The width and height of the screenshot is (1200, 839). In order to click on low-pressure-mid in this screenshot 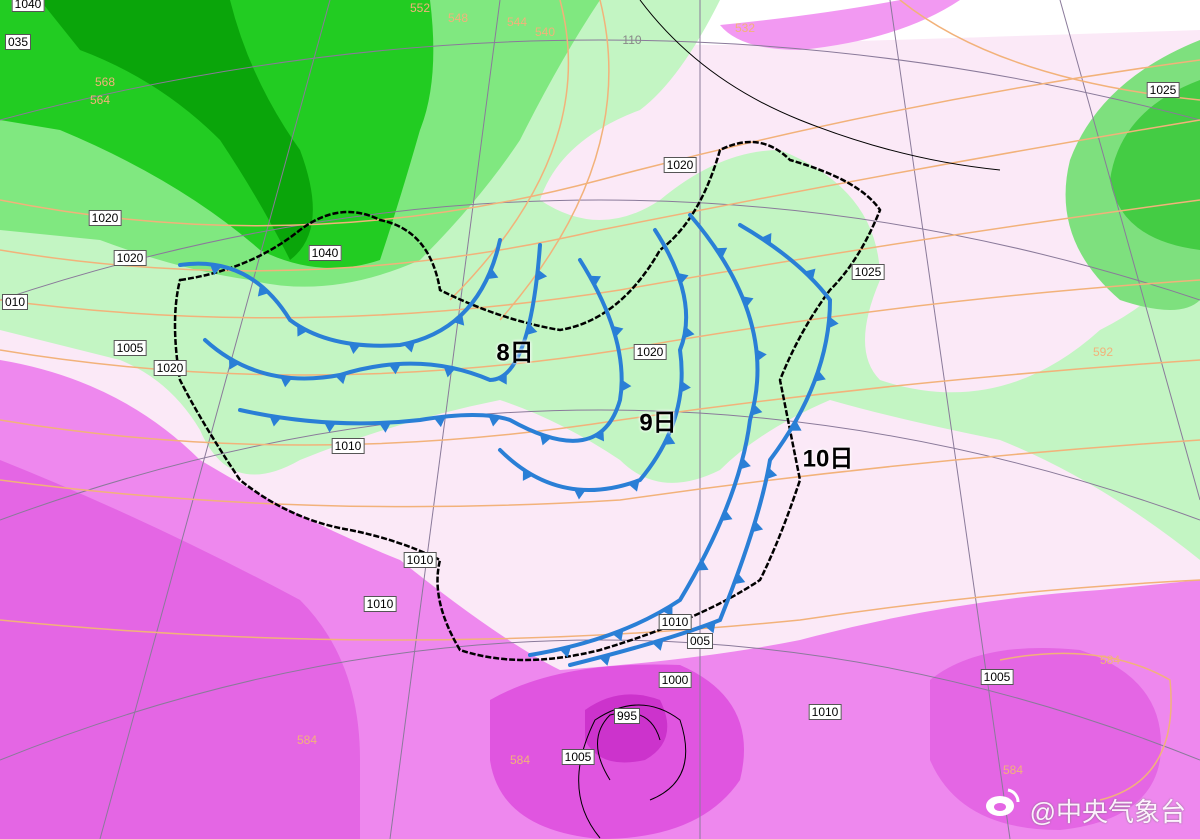, I will do `click(180, 649)`.